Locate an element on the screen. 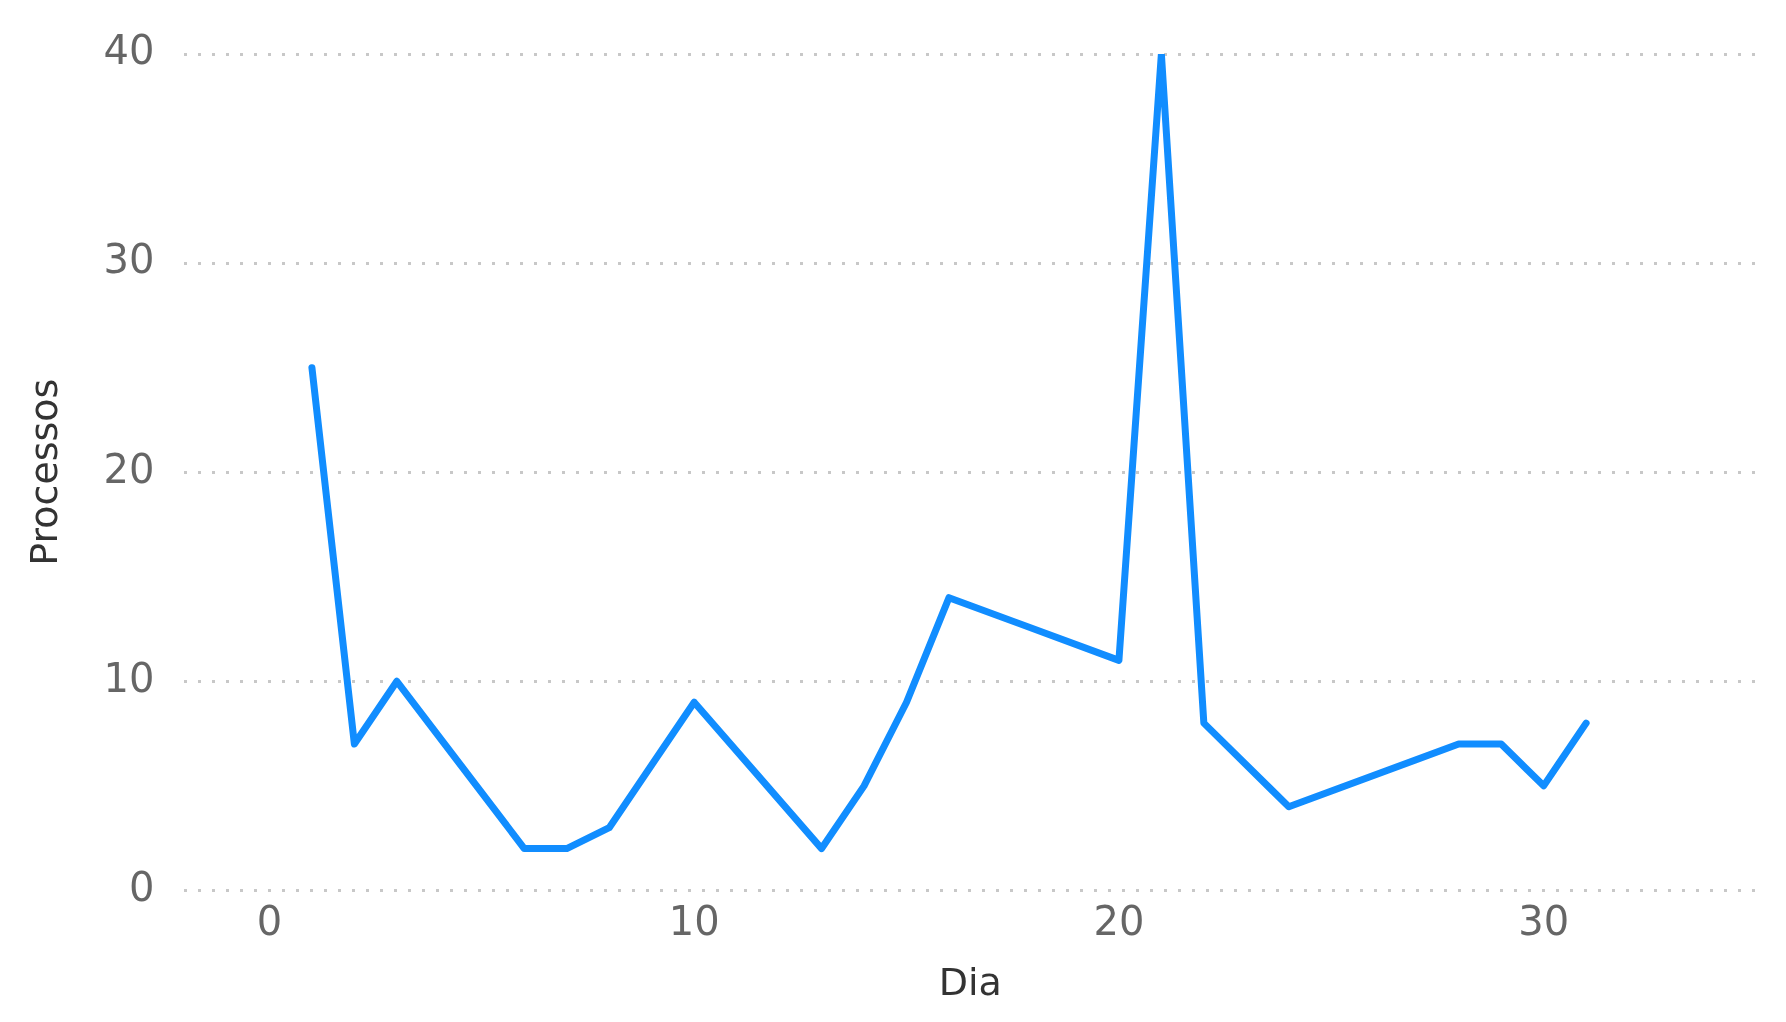  y-tick-label: 30 is located at coordinates (129, 259).